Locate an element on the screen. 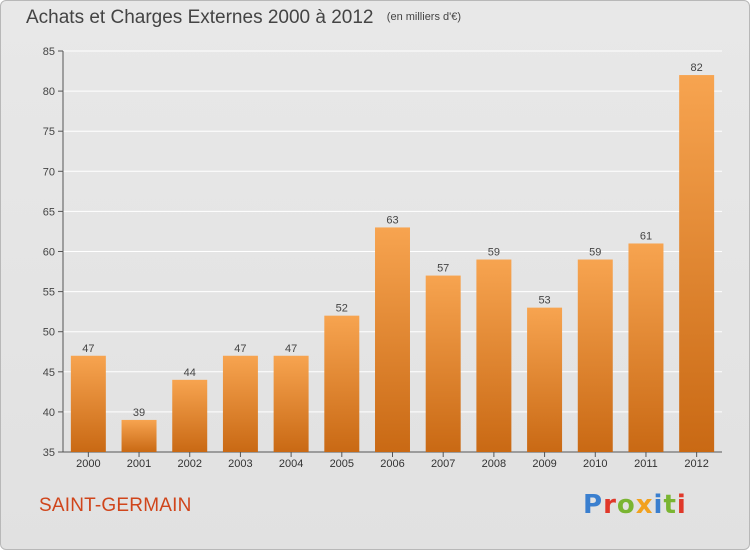 This screenshot has height=551, width=750. logo-letter: P is located at coordinates (593, 505).